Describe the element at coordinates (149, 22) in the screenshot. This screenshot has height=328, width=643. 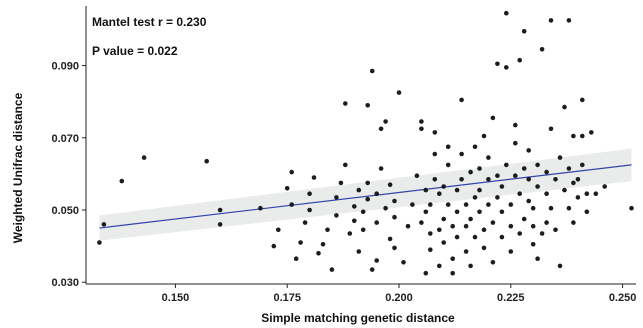
I see `annotation-mantel: Mantel test r = 0.230` at that location.